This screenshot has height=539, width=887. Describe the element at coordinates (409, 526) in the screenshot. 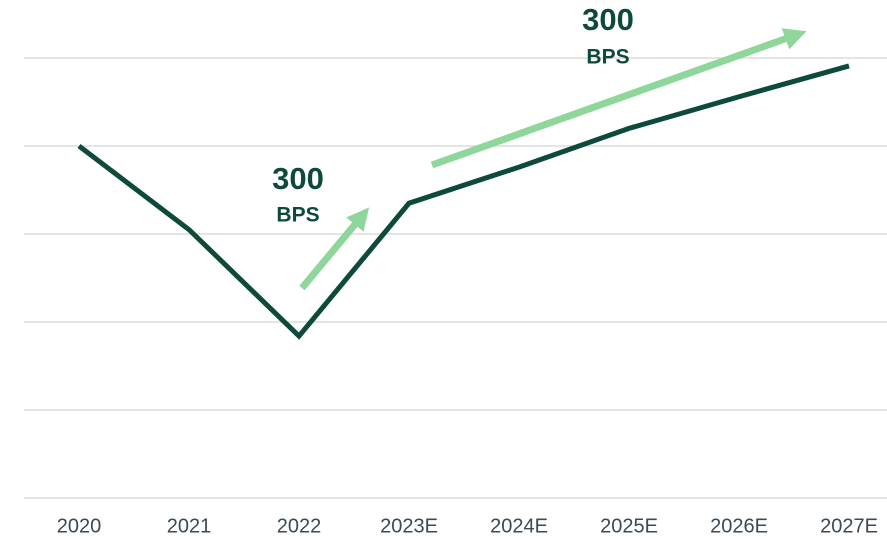

I see `x-tick-label: 2023E` at that location.